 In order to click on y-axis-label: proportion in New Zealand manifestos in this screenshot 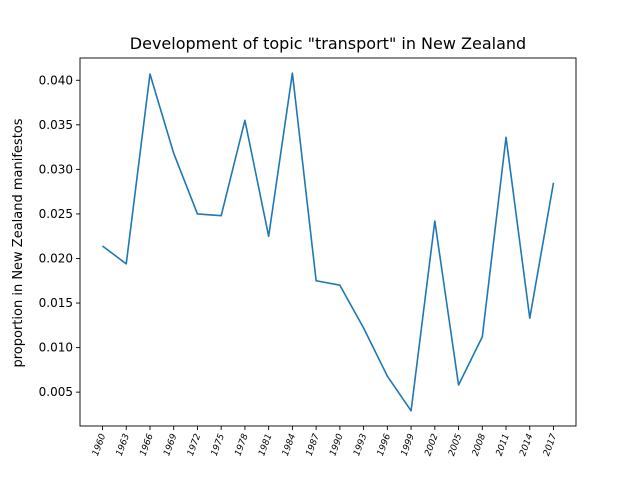, I will do `click(18, 242)`.